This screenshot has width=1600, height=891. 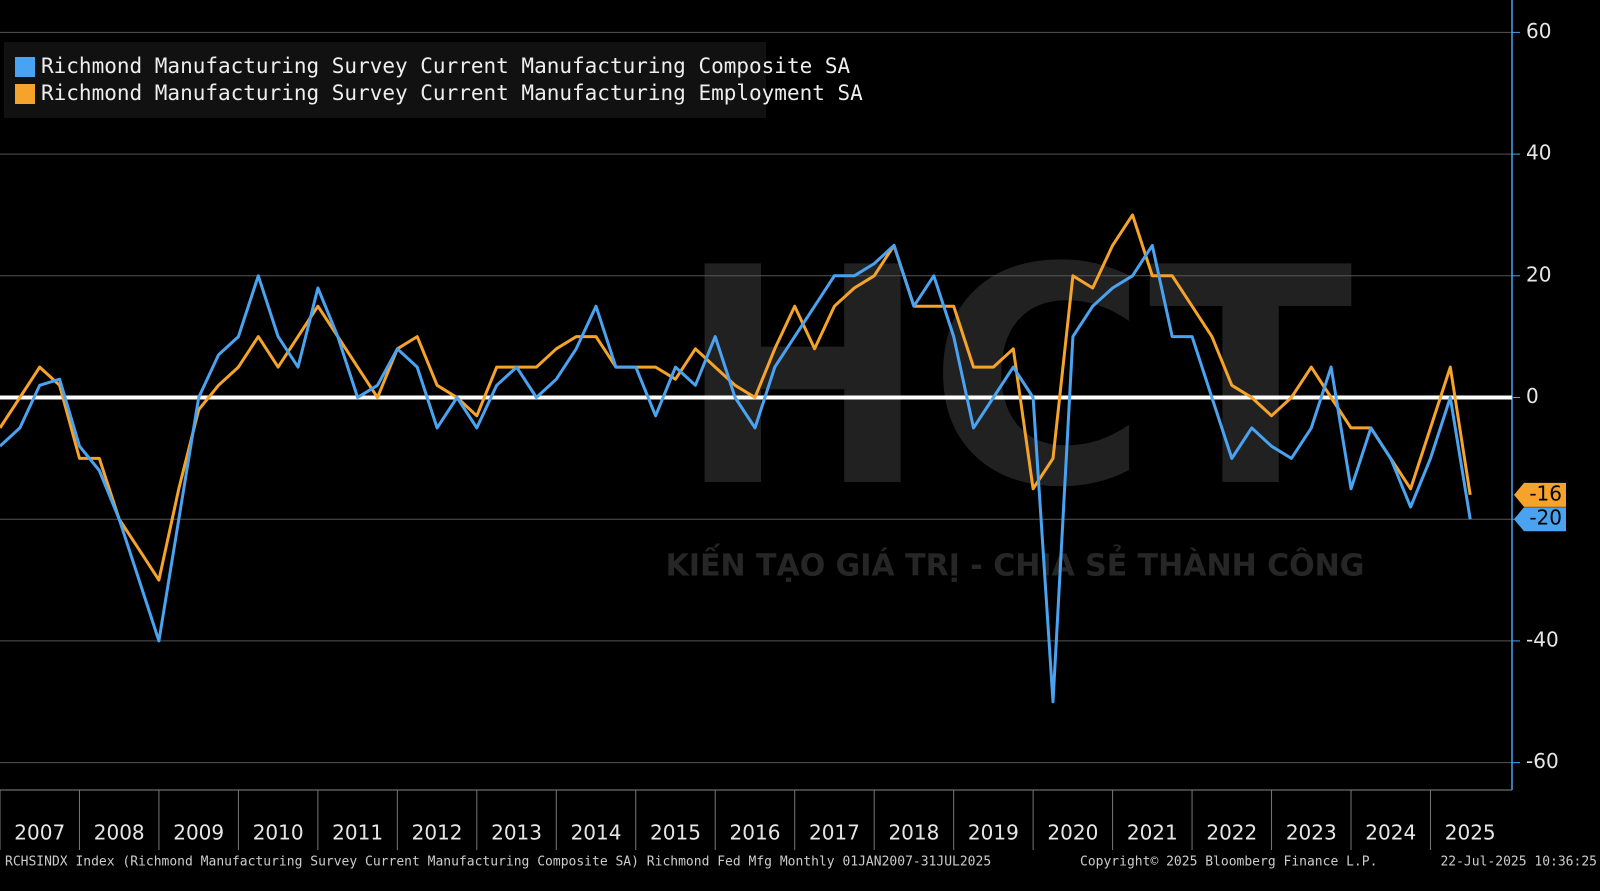 What do you see at coordinates (1538, 153) in the screenshot?
I see `y-tick-label: 40` at bounding box center [1538, 153].